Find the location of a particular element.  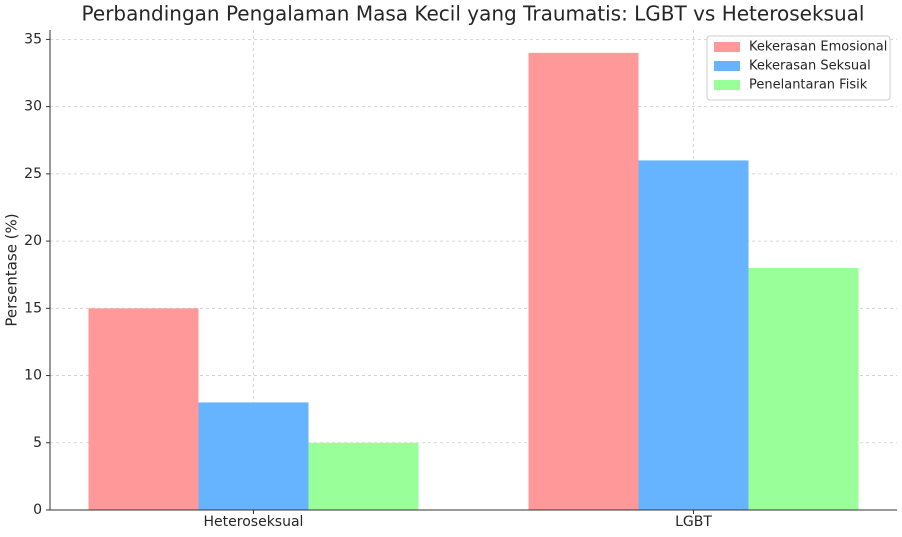

x-tick-label: Heteroseksual is located at coordinates (254, 522).